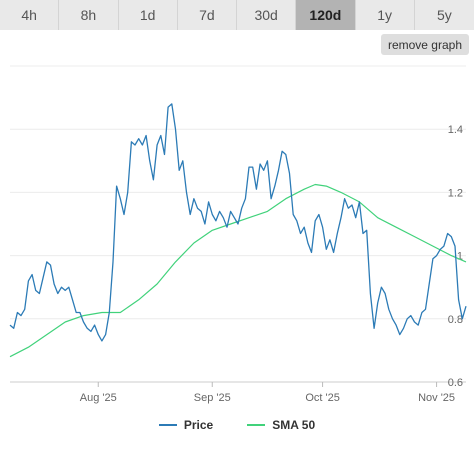  Describe the element at coordinates (455, 256) in the screenshot. I see `y-axis-labels: 0.6 0.8 1 1.2 1.4` at that location.